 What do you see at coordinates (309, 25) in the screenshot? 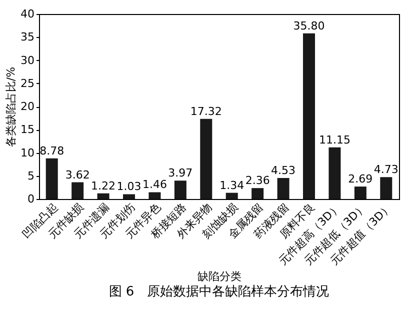
I see `data-label: 35.80` at bounding box center [309, 25].